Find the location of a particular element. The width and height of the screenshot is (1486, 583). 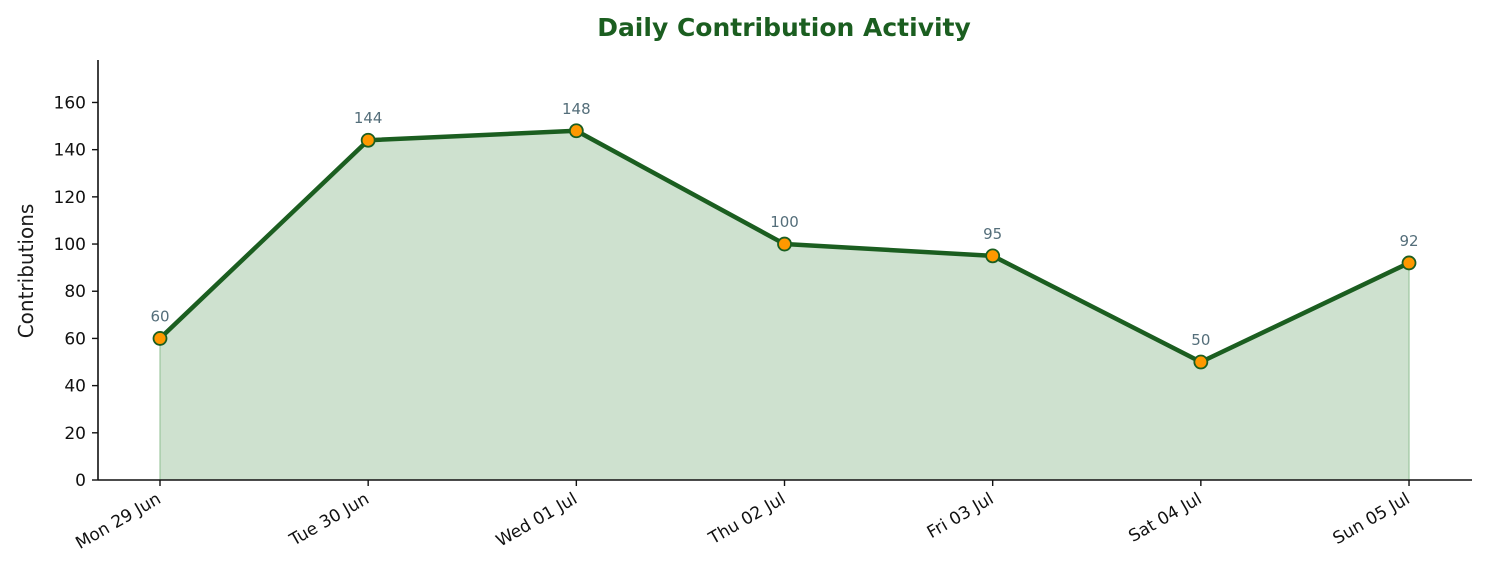

y-tick-label: 60 is located at coordinates (75, 339).